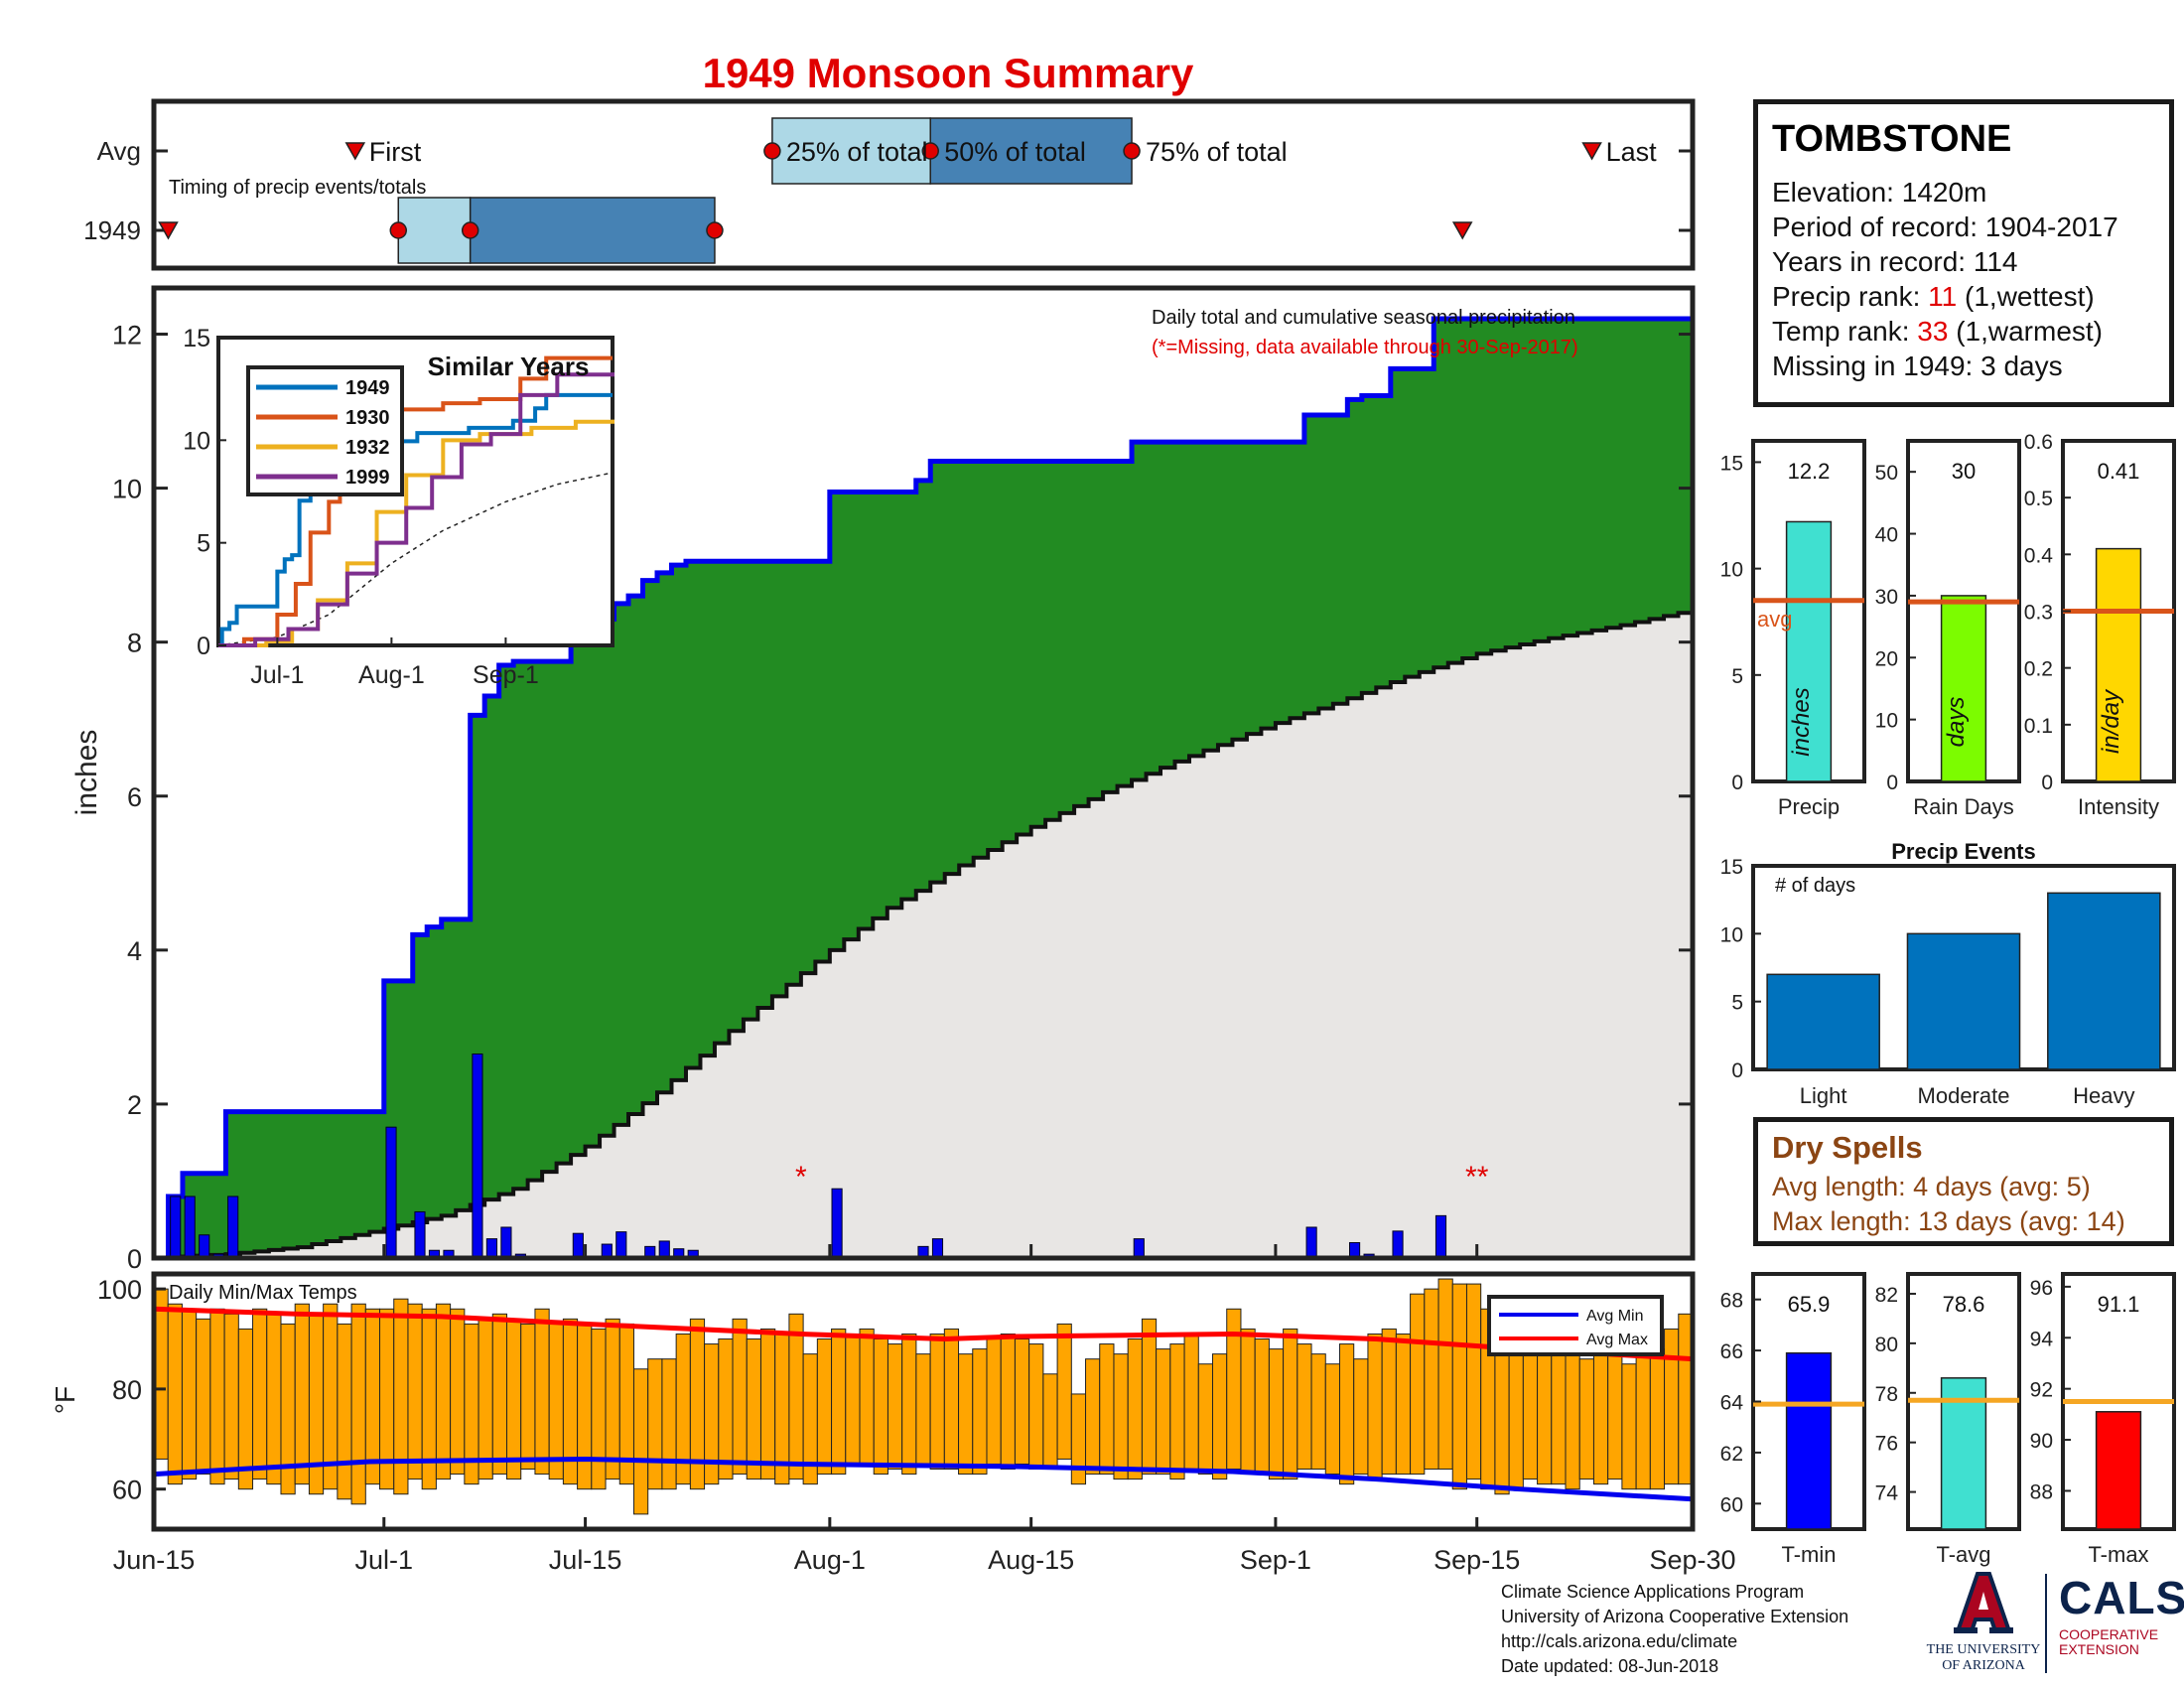  I want to click on summary-rain-days-title: Rain Days, so click(1963, 806).